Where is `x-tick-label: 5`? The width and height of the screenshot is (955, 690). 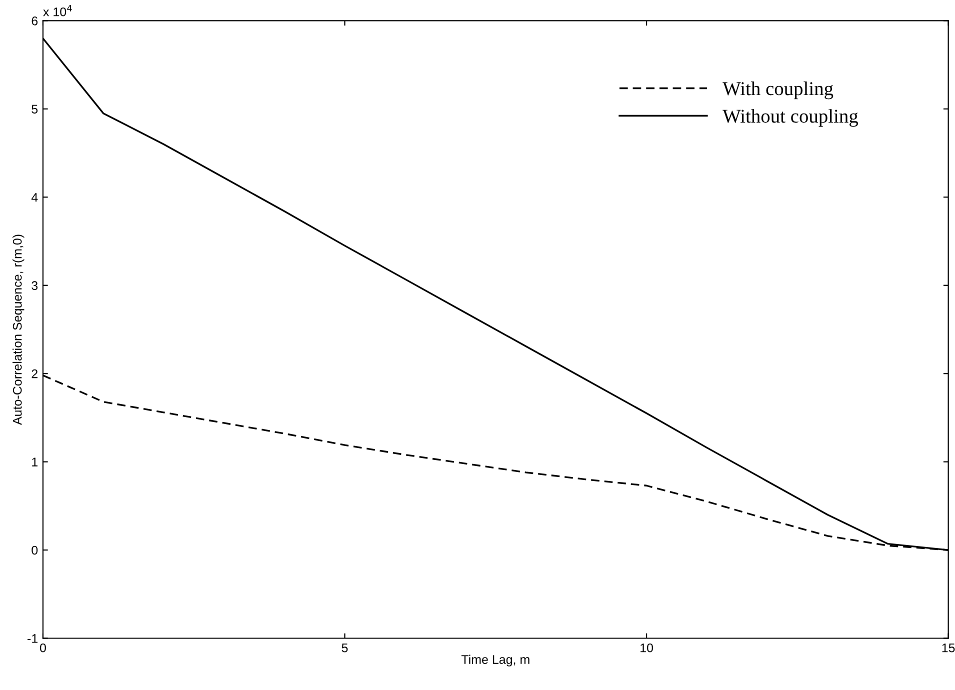 x-tick-label: 5 is located at coordinates (345, 648).